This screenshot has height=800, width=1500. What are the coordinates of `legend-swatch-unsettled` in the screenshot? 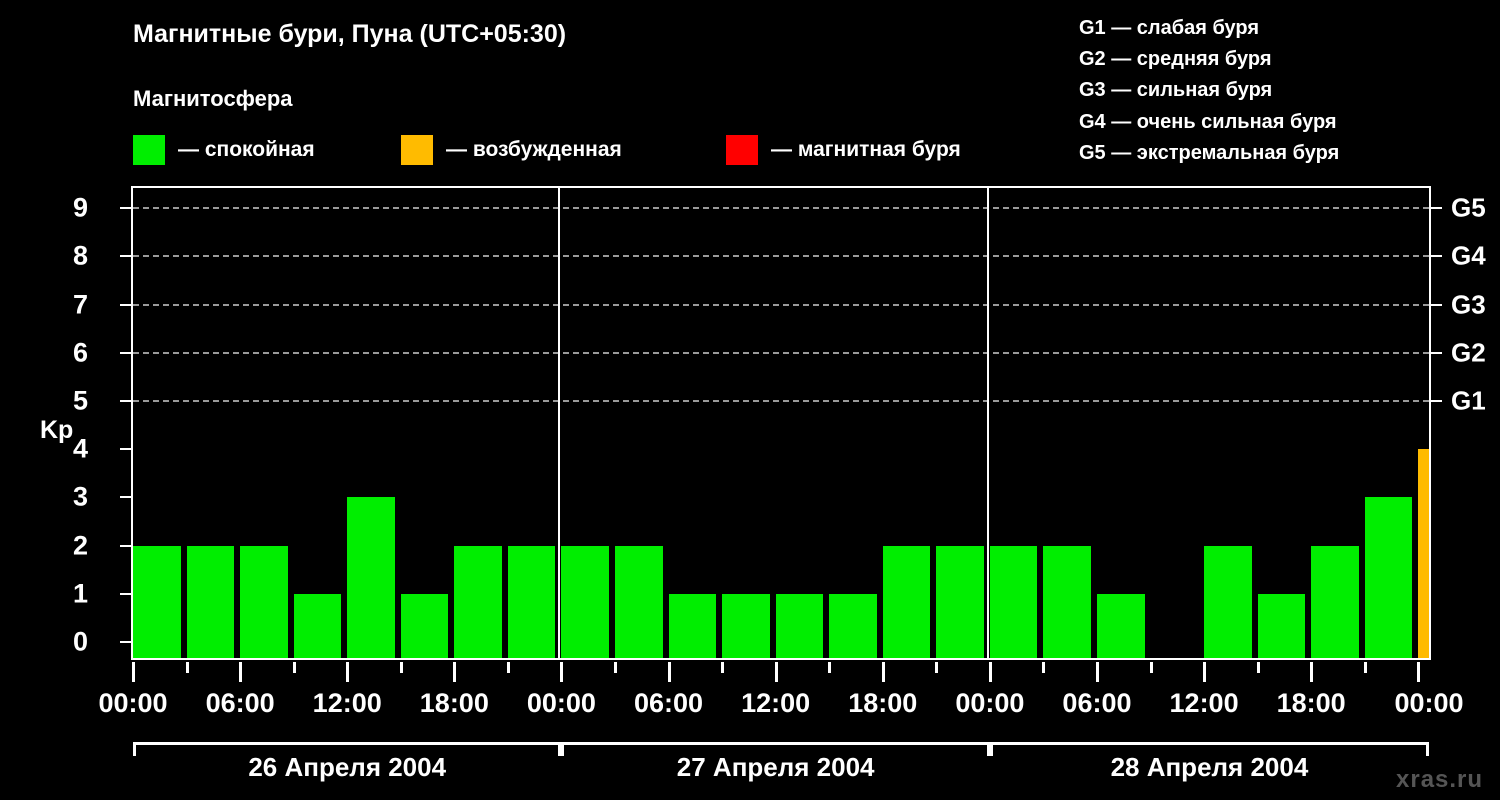 It's located at (417, 150).